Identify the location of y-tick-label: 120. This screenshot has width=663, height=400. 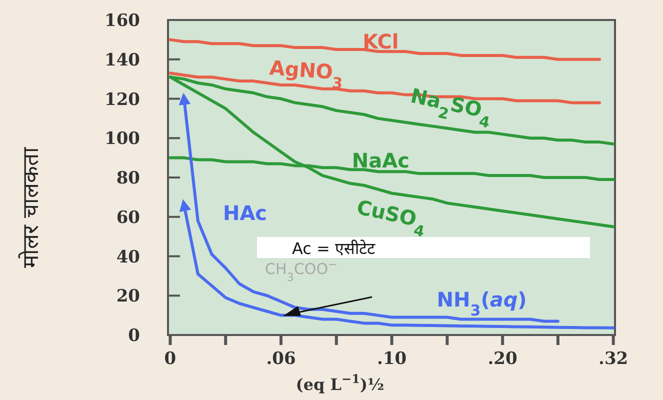
(122, 100).